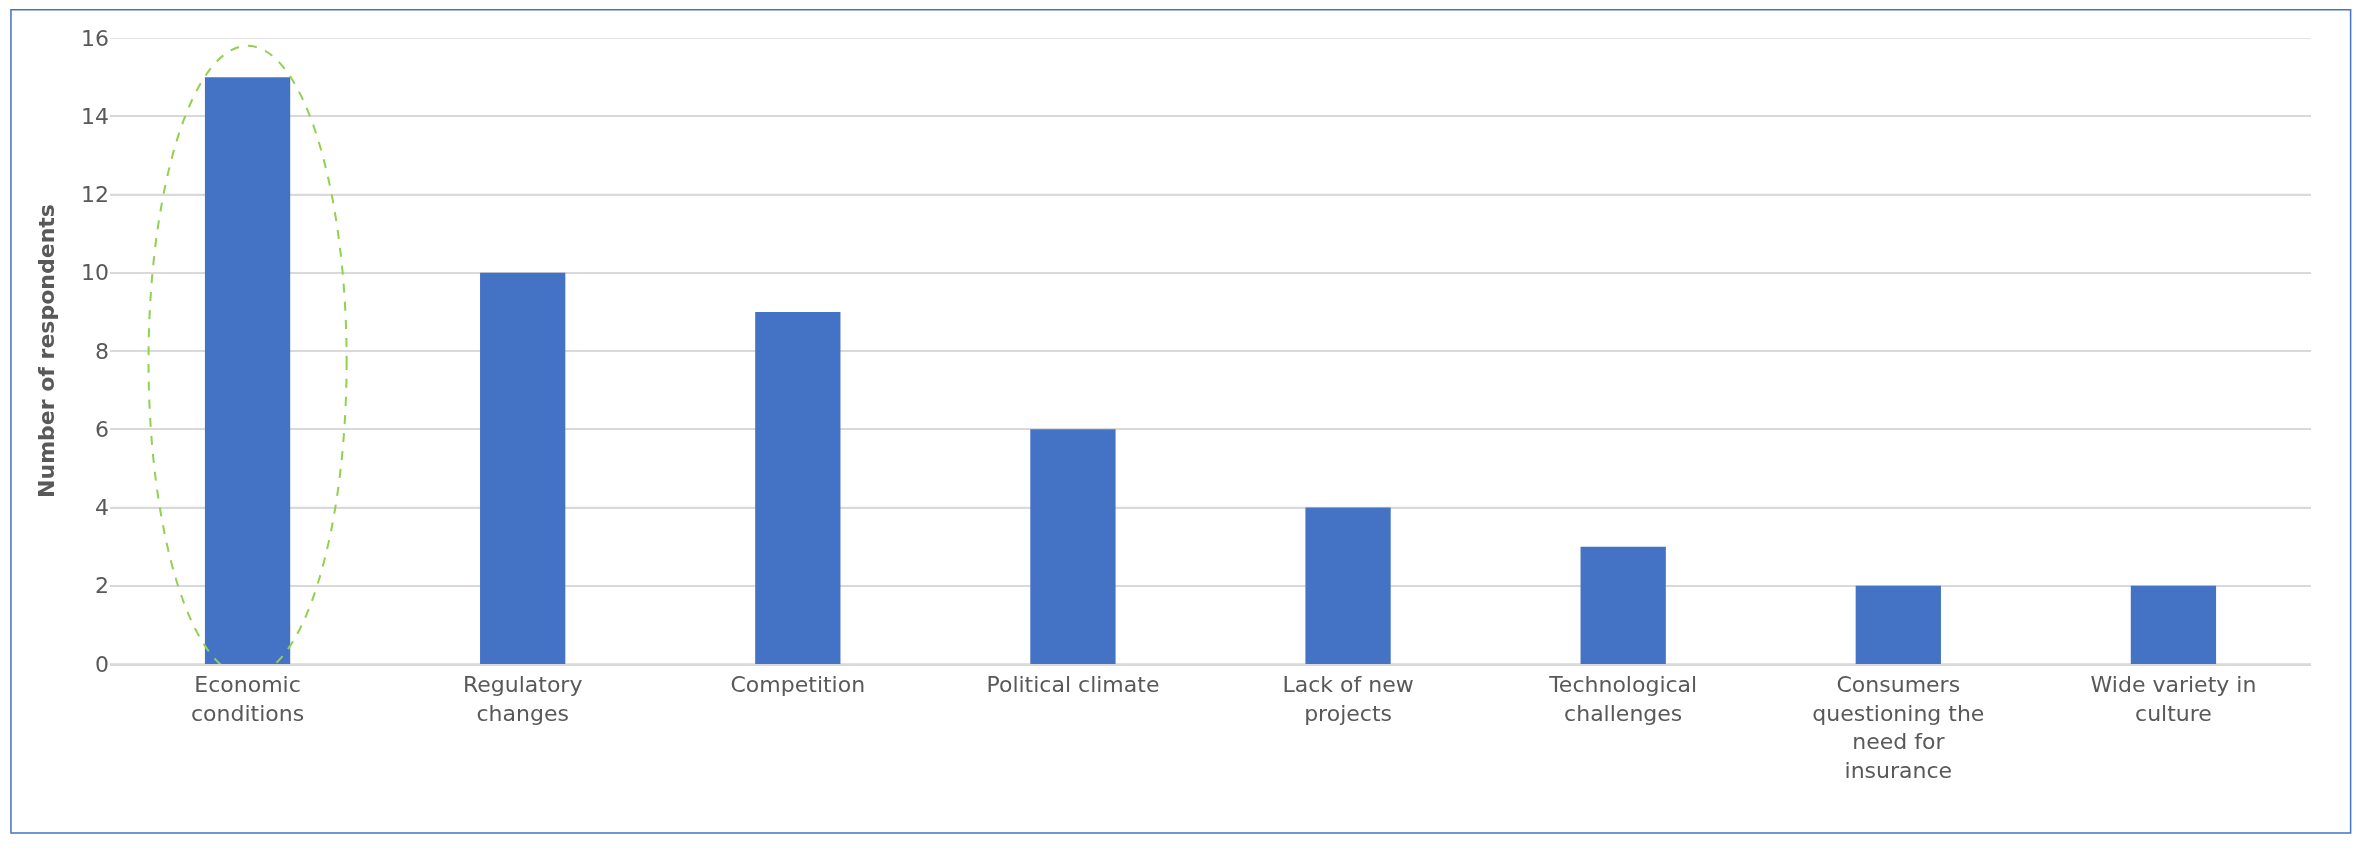  What do you see at coordinates (102, 351) in the screenshot?
I see `y-tick-label: 8` at bounding box center [102, 351].